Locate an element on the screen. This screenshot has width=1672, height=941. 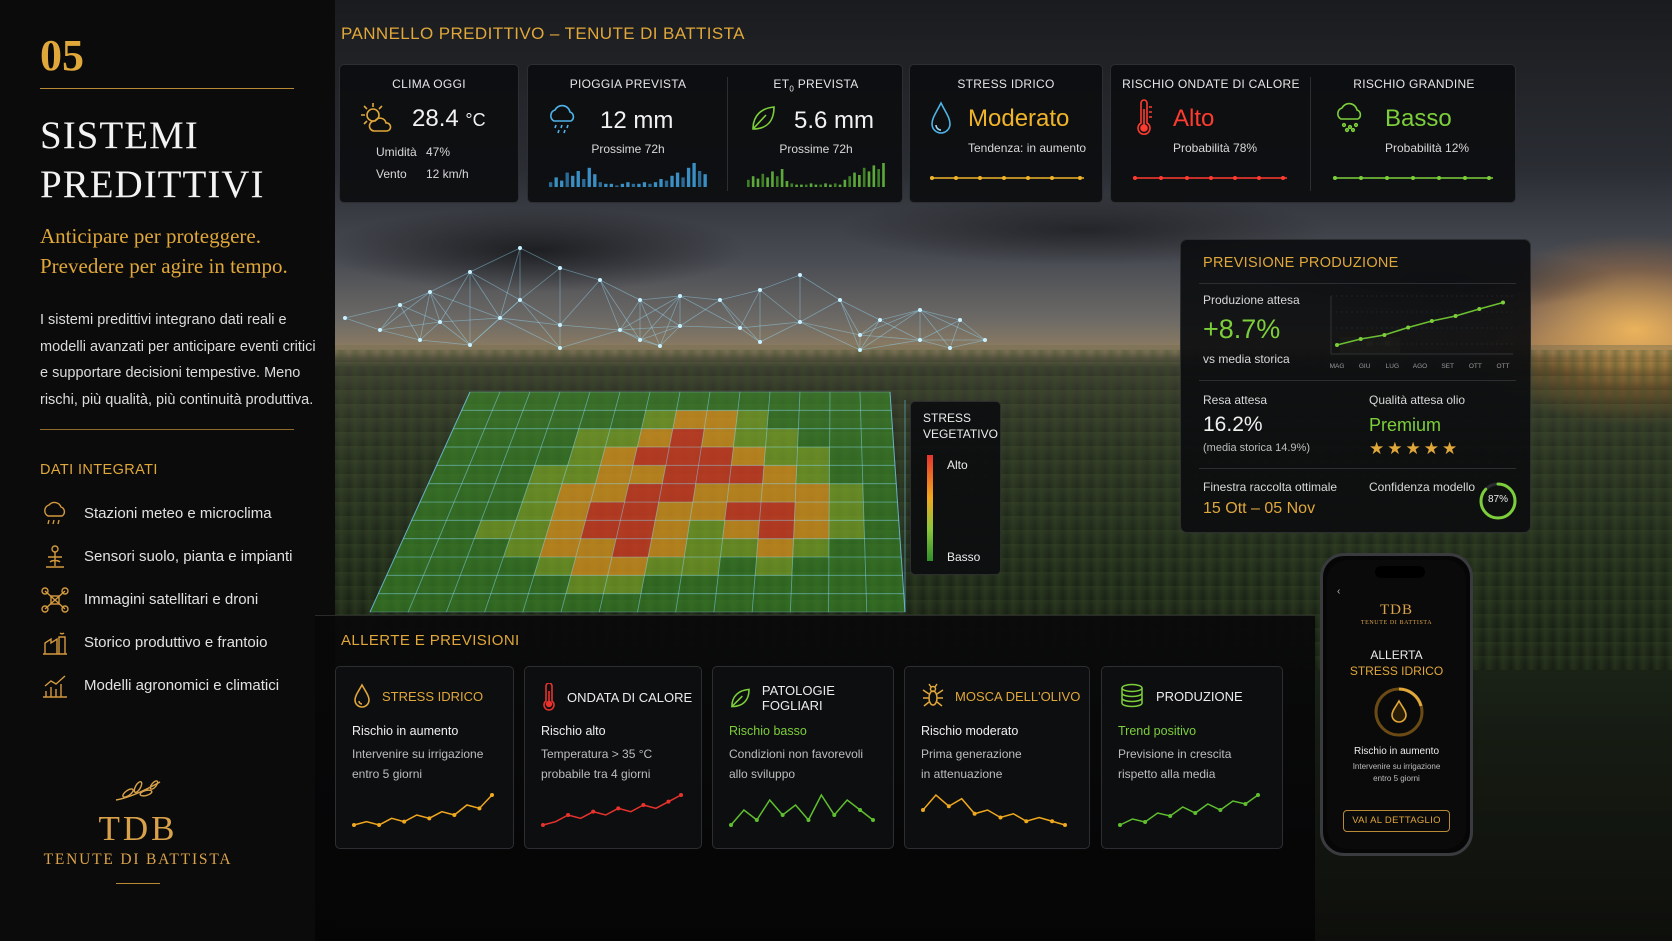
expected-sub: vs media storica is located at coordinates (1246, 359).